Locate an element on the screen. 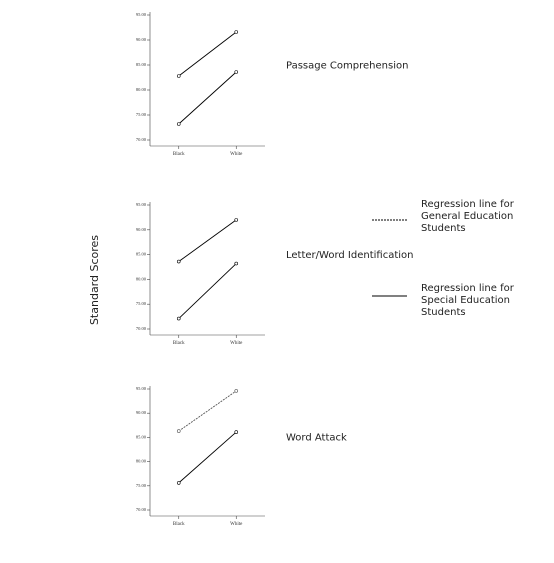 This screenshot has width=554, height=563. chart-title: Letter/Word Identification is located at coordinates (349, 255).